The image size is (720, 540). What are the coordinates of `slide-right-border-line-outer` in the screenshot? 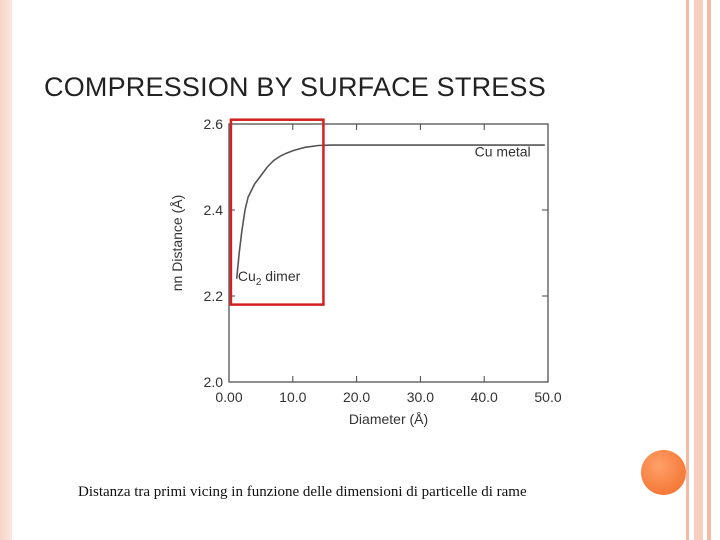 It's located at (709, 270).